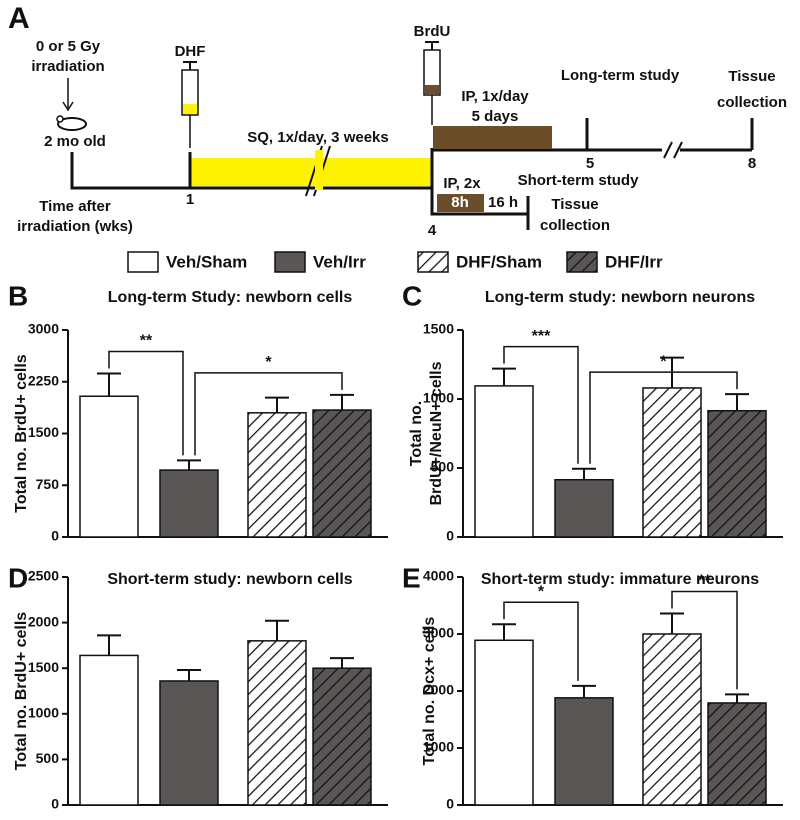  Describe the element at coordinates (317, 137) in the screenshot. I see `label: SQ, 1x/day, 3 weeks` at that location.